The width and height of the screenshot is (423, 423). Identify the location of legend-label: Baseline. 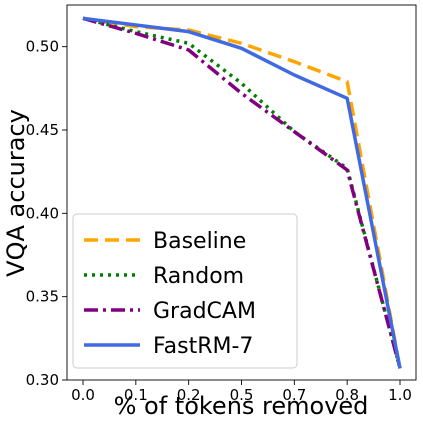
(199, 241).